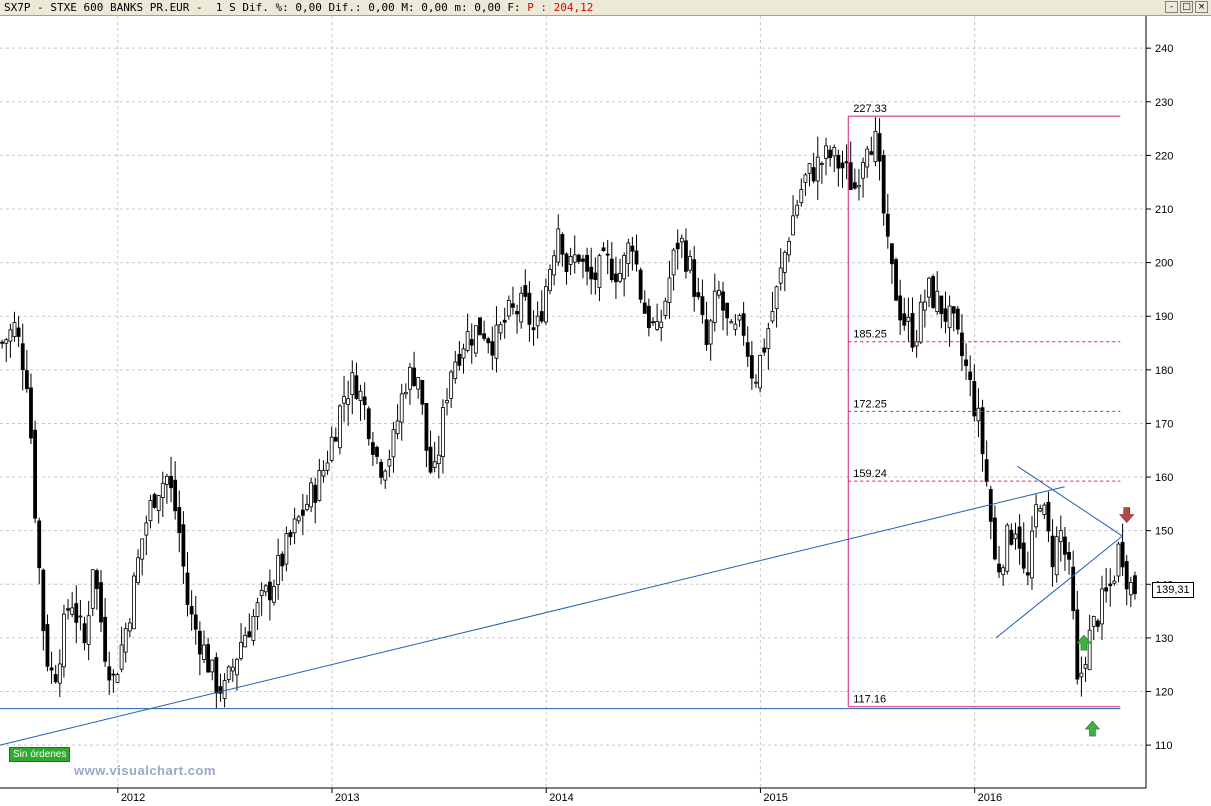 This screenshot has width=1211, height=806. Describe the element at coordinates (605, 796) in the screenshot. I see `time-axis: 2012 2013 2014 2015 2016` at that location.